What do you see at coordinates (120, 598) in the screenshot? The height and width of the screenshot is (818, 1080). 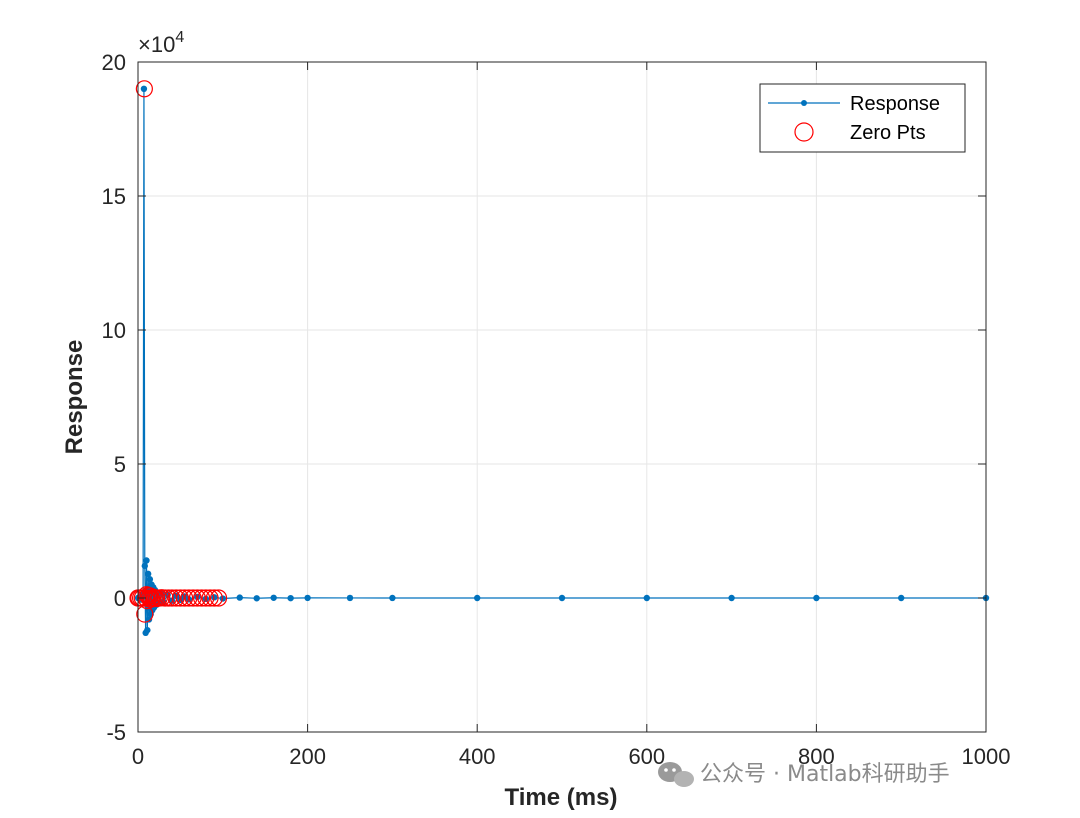 I see `y-tick-label: 0` at bounding box center [120, 598].